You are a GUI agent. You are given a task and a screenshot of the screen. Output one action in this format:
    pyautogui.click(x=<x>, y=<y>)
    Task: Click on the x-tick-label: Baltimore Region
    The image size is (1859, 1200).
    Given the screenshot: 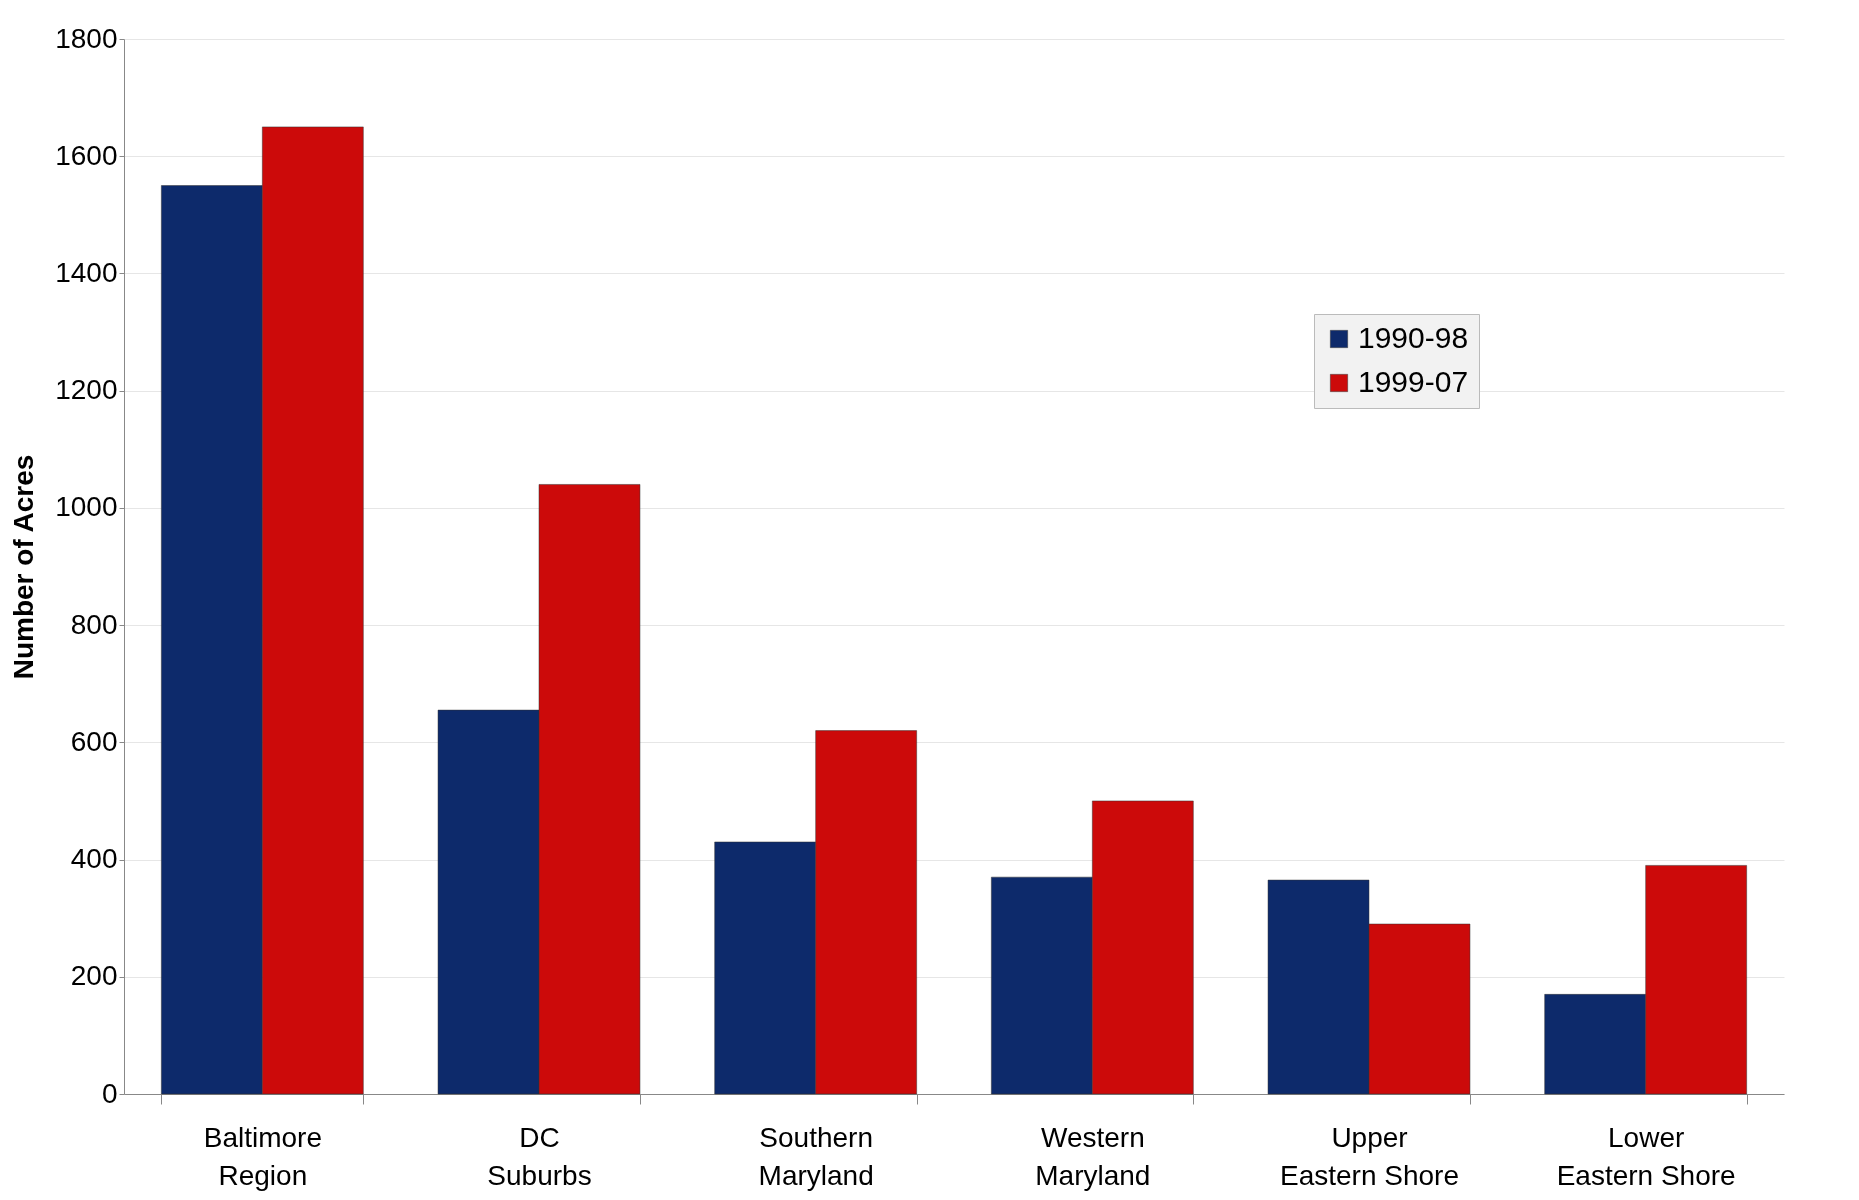 What is the action you would take?
    pyautogui.click(x=262, y=1156)
    